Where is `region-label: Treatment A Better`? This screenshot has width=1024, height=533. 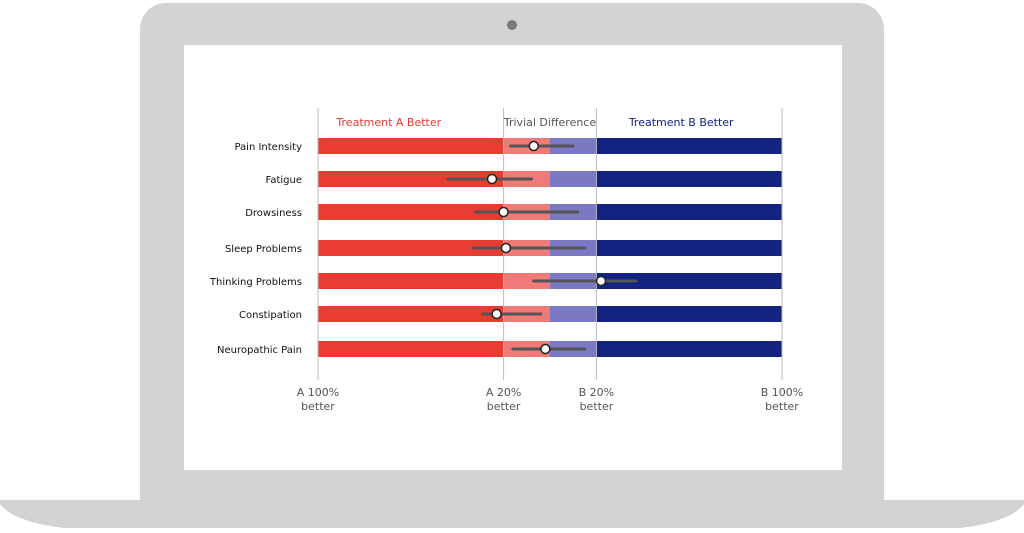
region-label: Treatment A Better is located at coordinates (388, 122).